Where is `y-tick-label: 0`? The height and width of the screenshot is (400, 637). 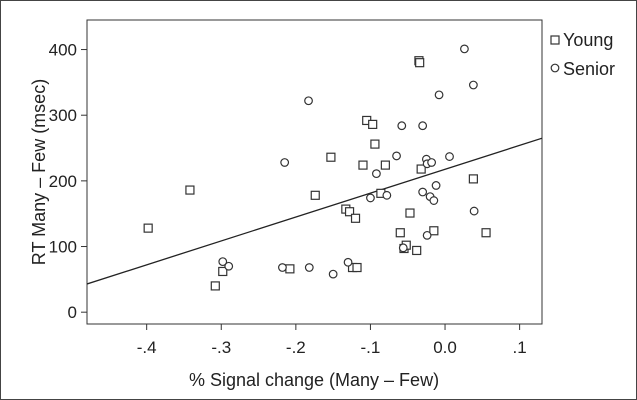
y-tick-label: 0 is located at coordinates (72, 312).